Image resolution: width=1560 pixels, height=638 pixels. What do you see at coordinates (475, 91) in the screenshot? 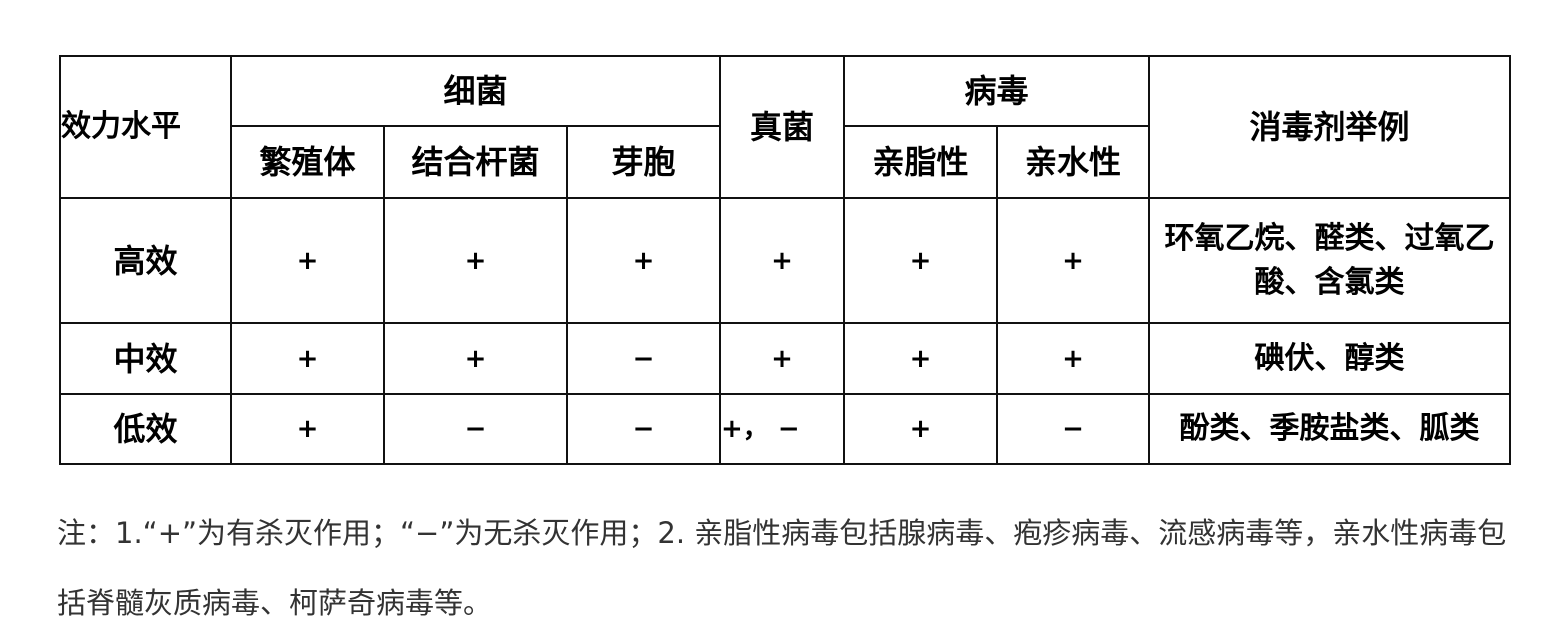
I see `header-bacteria: 细菌` at bounding box center [475, 91].